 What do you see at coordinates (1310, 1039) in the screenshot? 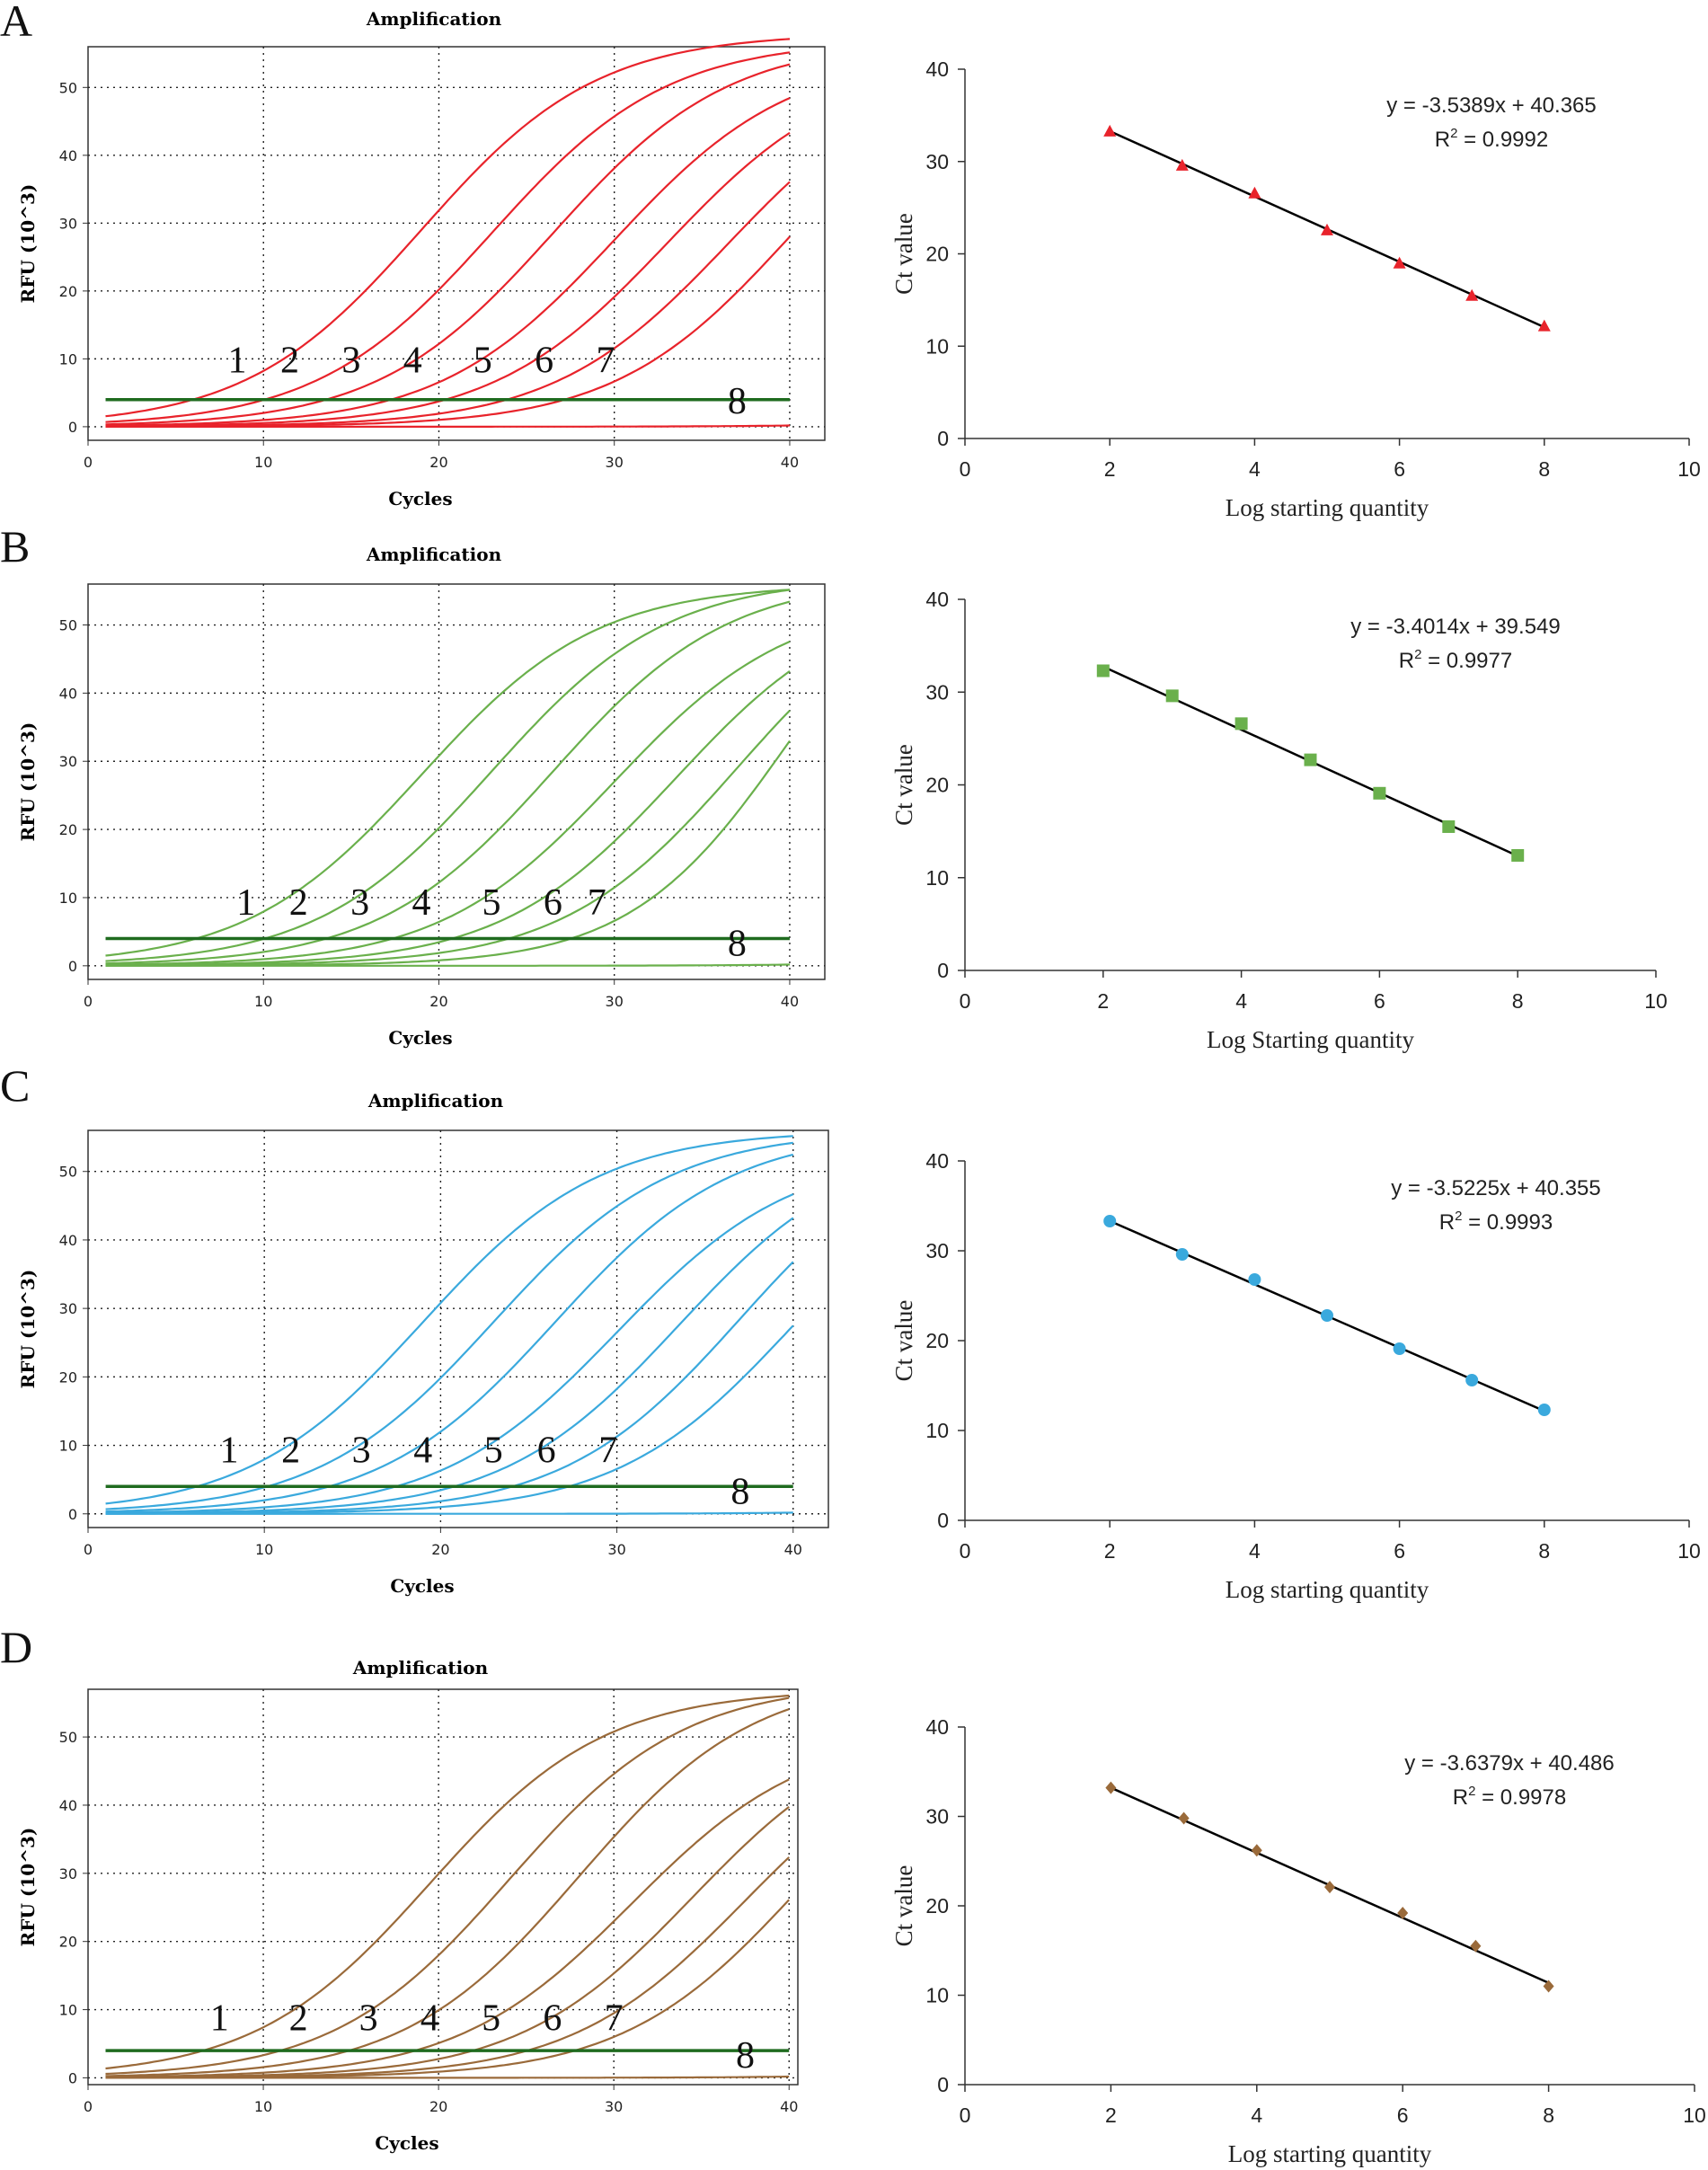
I see `x-axis-label: Log Starting quantity` at bounding box center [1310, 1039].